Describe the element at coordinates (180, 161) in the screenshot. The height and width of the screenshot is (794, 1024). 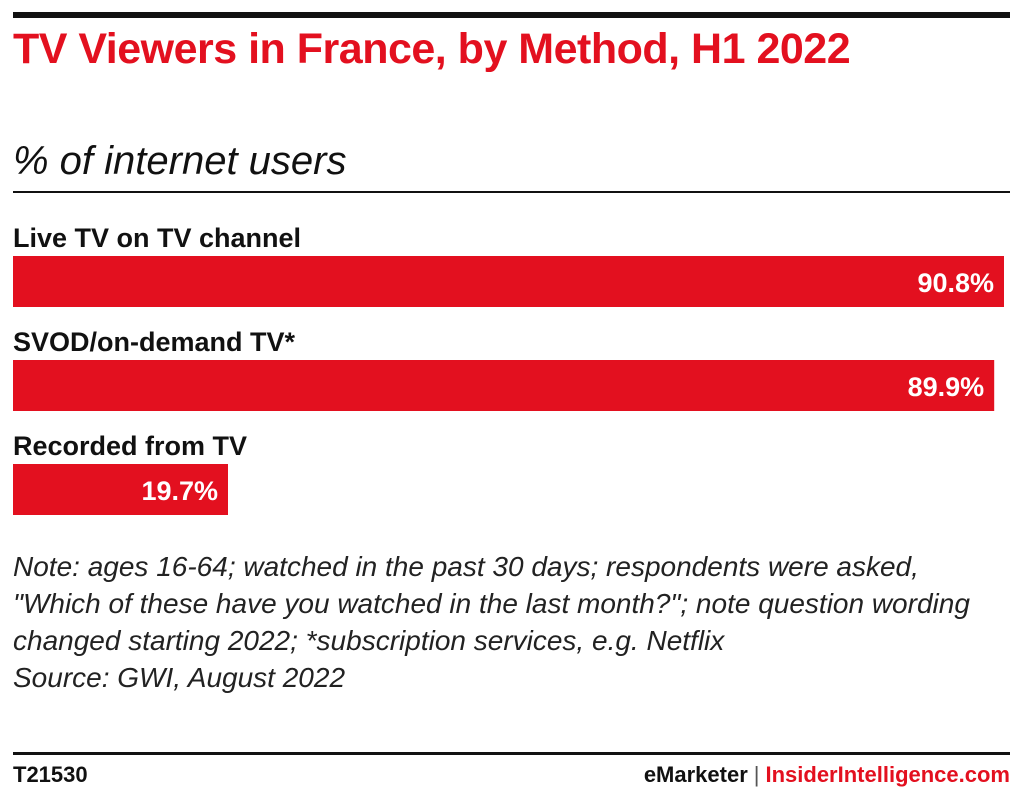
I see `chart-subtitle: % of internet users` at that location.